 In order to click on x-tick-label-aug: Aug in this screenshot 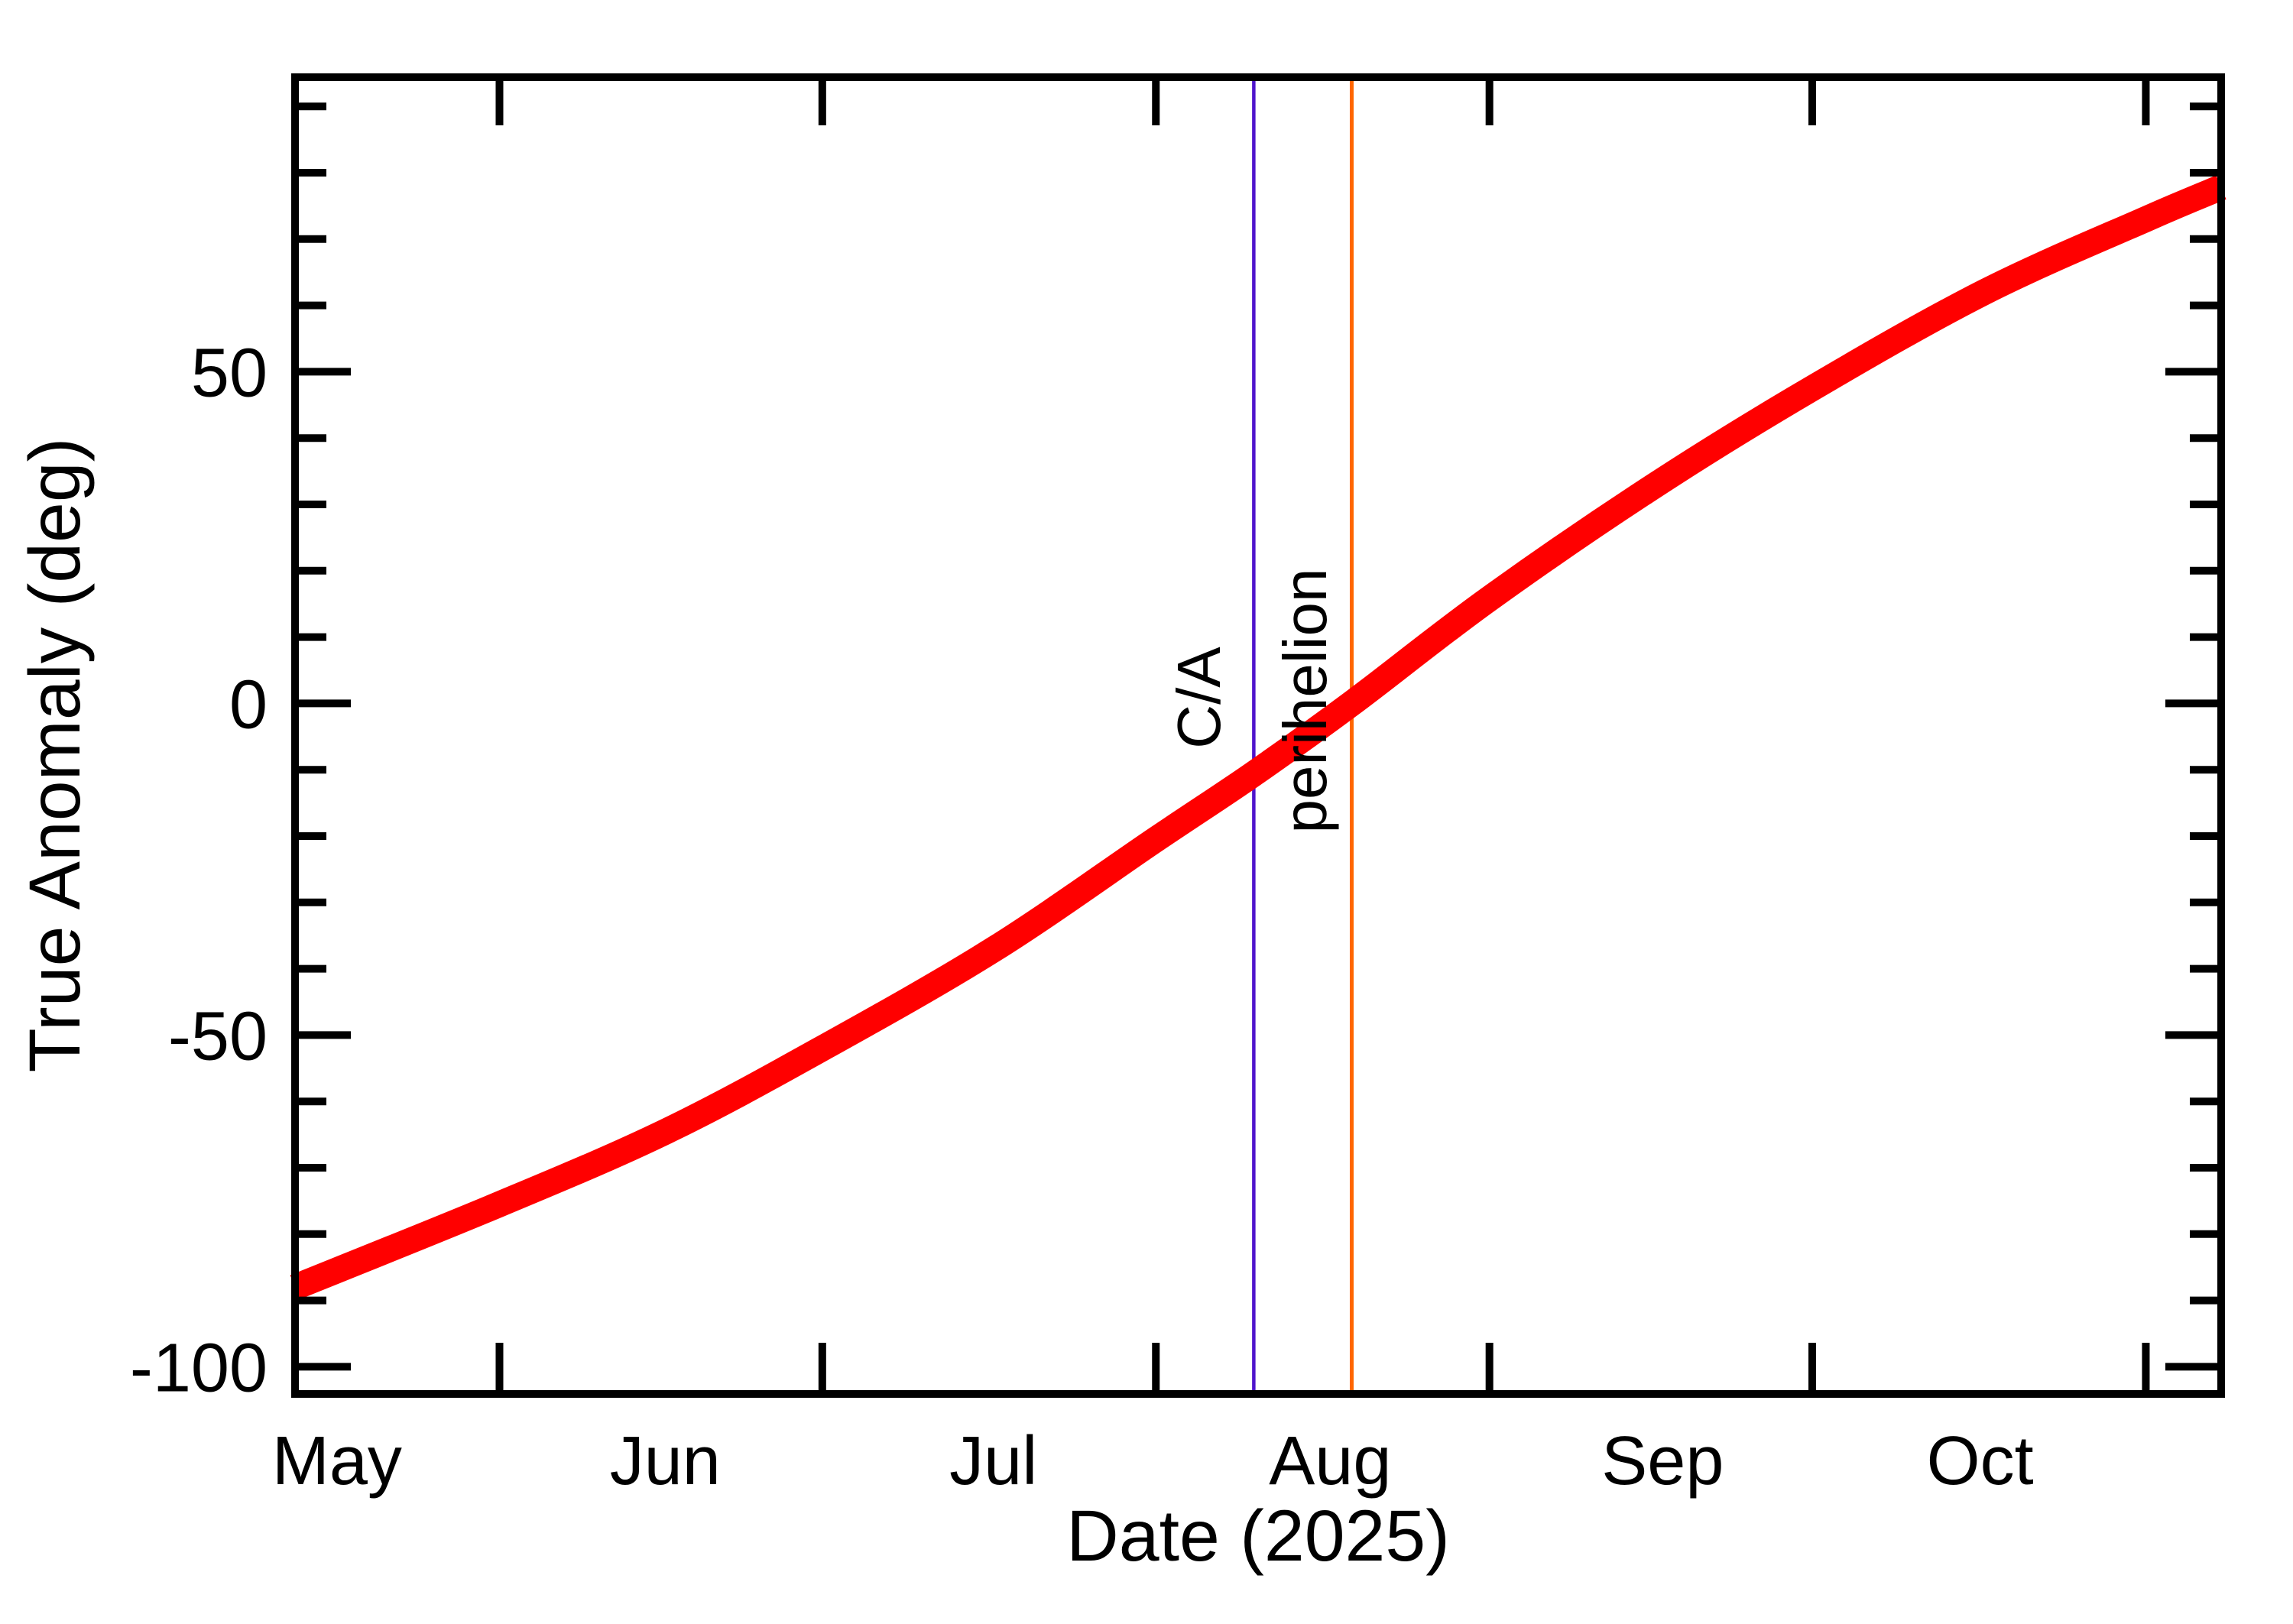, I will do `click(1330, 1461)`.